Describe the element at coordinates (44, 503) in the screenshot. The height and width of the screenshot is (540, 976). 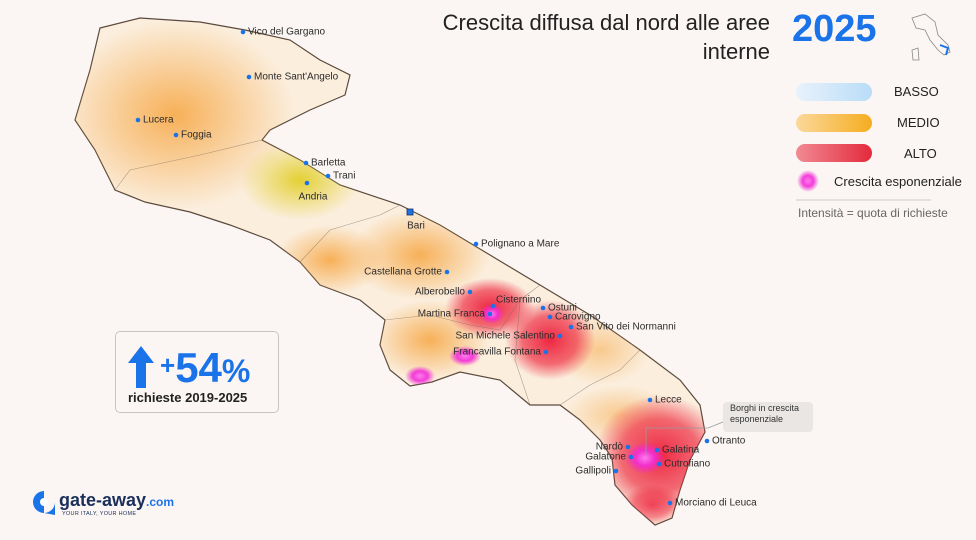
I see `logo-icon` at that location.